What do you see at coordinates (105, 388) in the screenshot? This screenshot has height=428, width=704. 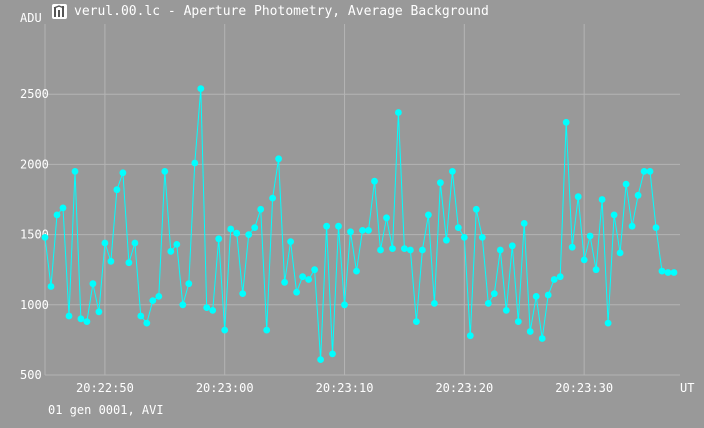 I see `x-tick-label: 20:22:50` at bounding box center [105, 388].